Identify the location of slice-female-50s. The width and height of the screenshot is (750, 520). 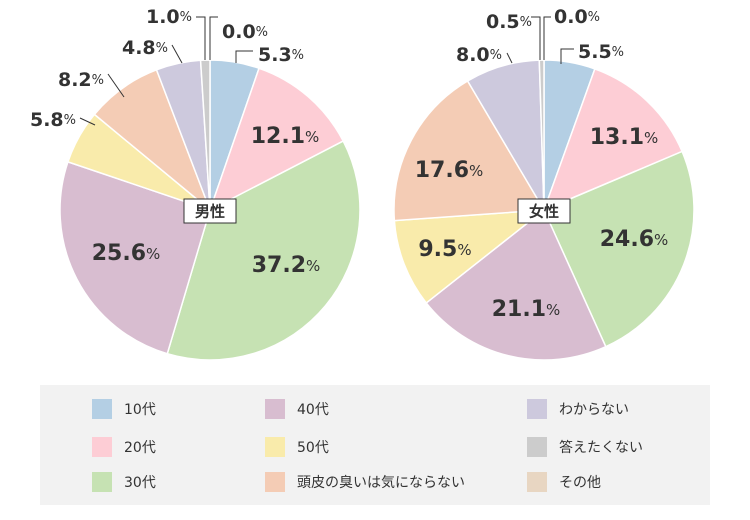
(470, 256).